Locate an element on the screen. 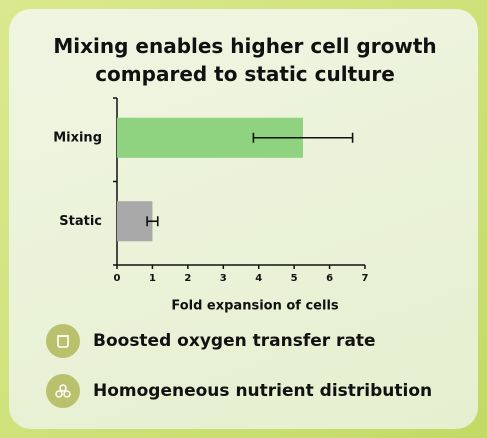 The height and width of the screenshot is (438, 487). feature-label: Boosted oxygen transfer rate is located at coordinates (234, 341).